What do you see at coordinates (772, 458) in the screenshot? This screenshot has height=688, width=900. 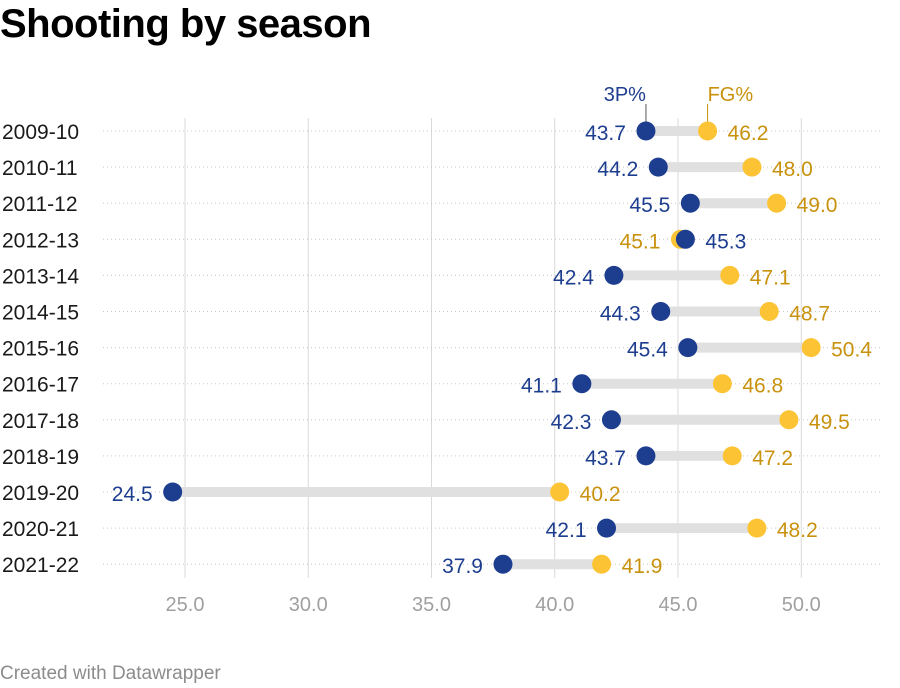 I see `fg-value-label: 47.2` at bounding box center [772, 458].